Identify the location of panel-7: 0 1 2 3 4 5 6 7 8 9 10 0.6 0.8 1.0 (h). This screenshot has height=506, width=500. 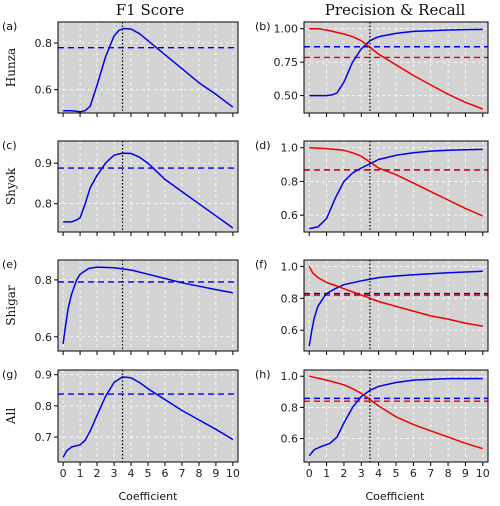
(372, 424).